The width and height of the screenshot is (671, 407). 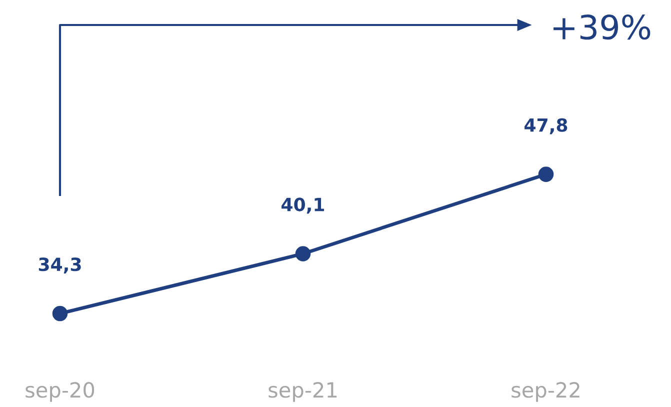 What do you see at coordinates (60, 392) in the screenshot?
I see `x-tick-label: sep-20` at bounding box center [60, 392].